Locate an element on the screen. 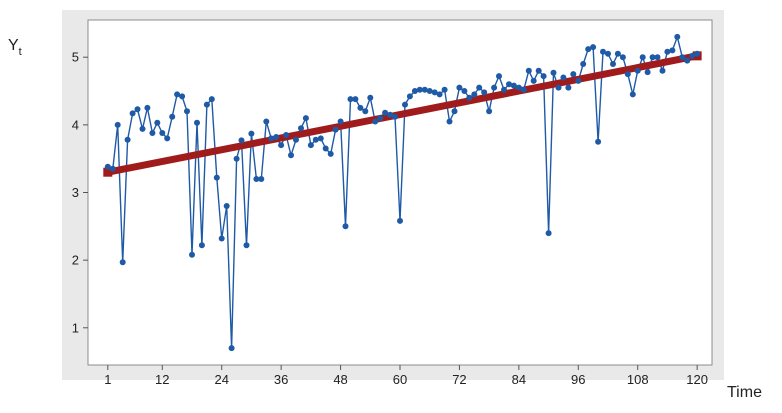 This screenshot has height=413, width=782. x-tick-label: 108 is located at coordinates (638, 379).